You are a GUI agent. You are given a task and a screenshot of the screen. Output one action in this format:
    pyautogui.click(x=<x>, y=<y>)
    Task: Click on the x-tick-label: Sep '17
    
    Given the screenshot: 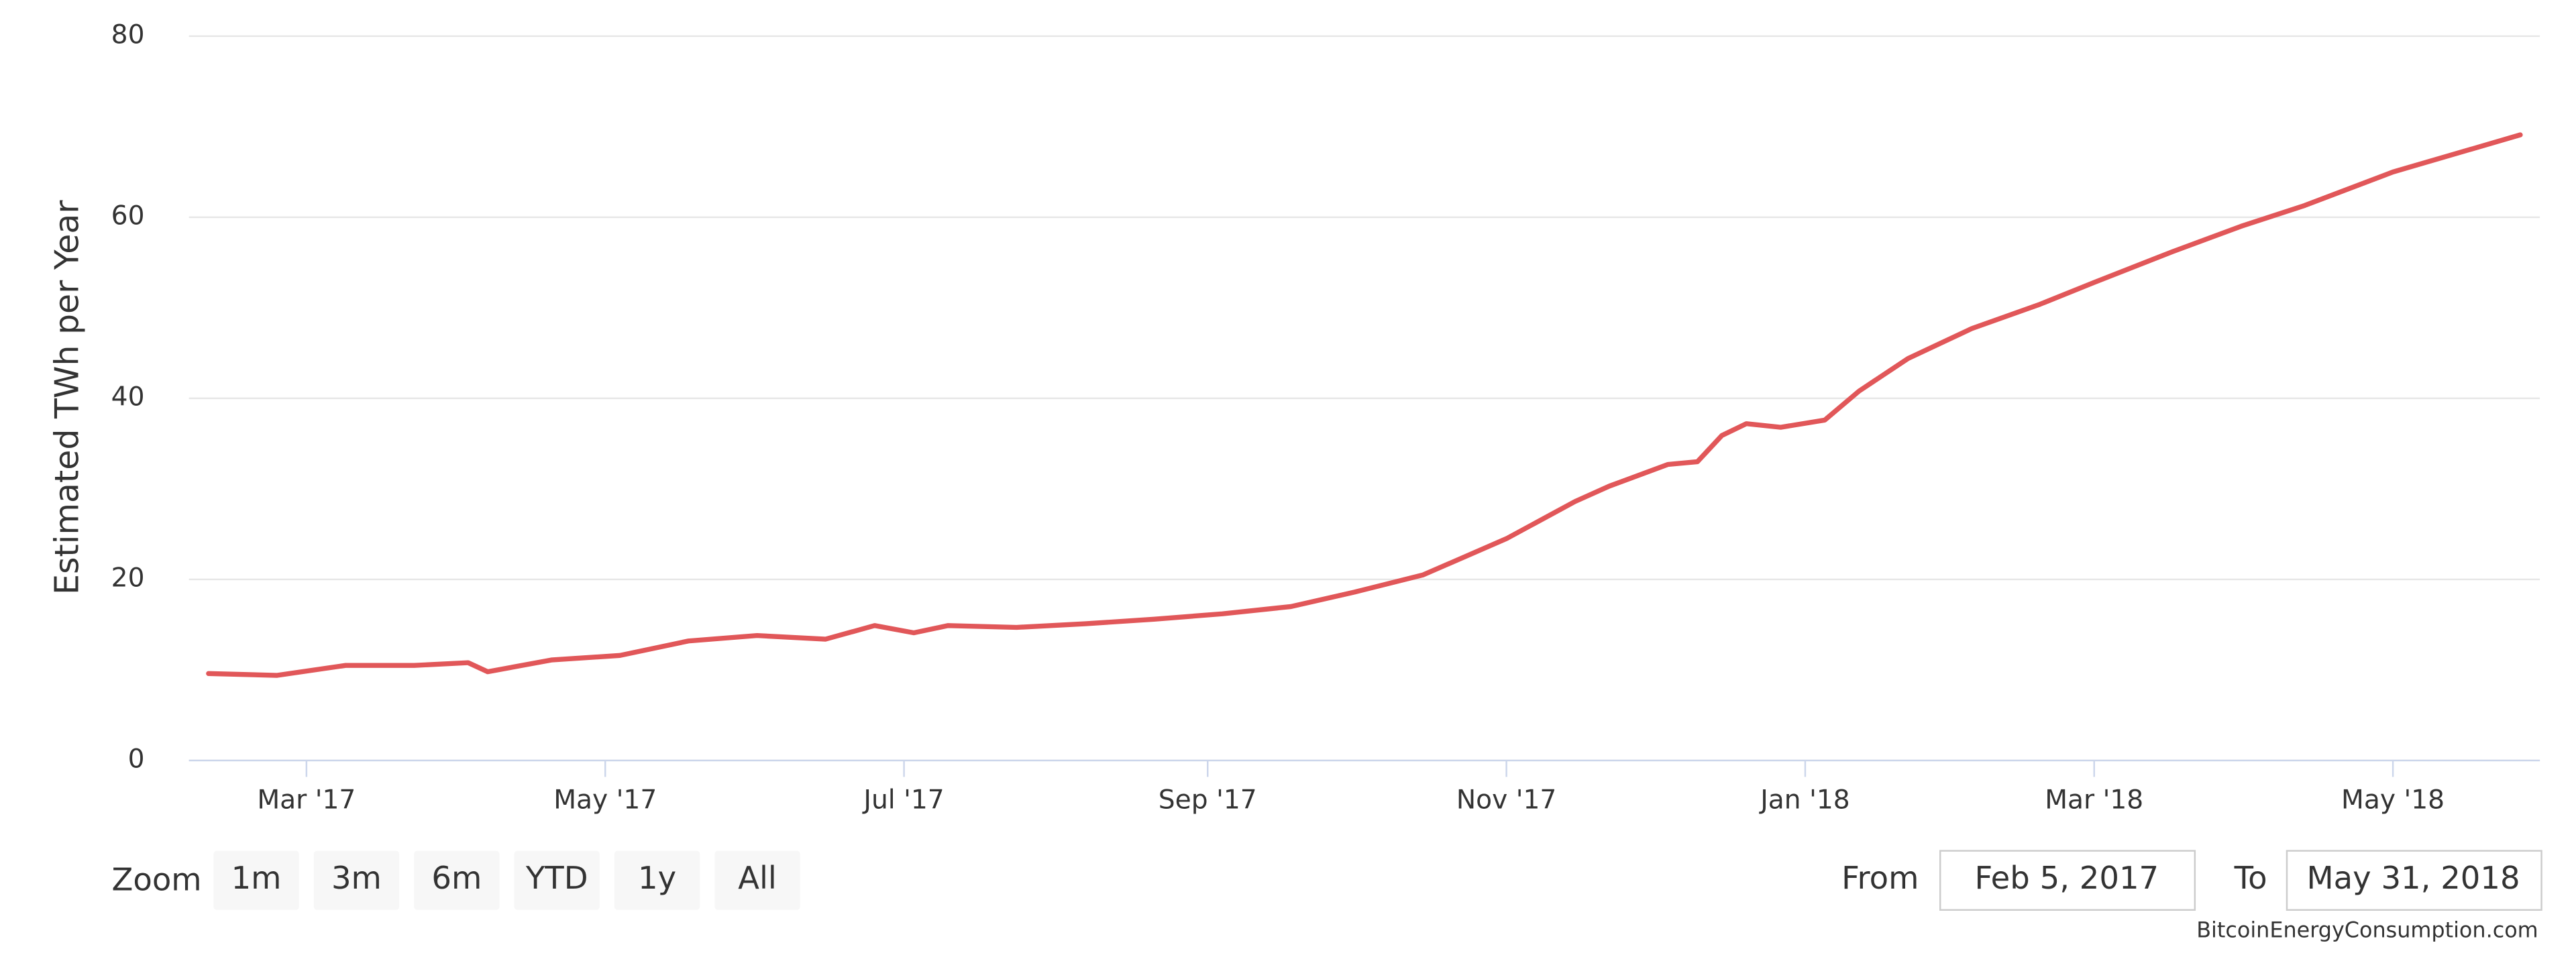 What is the action you would take?
    pyautogui.click(x=1208, y=800)
    